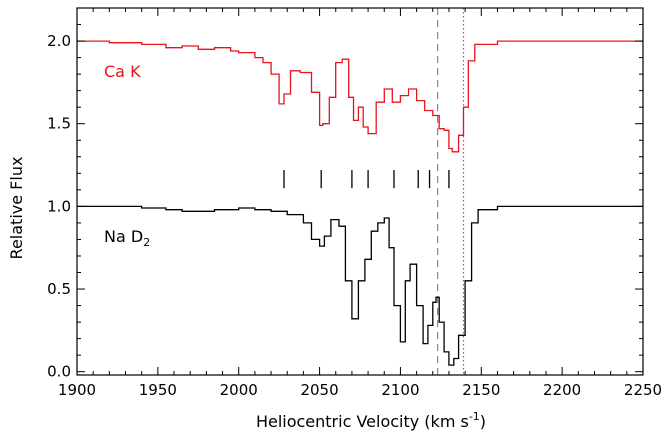  I want to click on reference-lines, so click(451, 191).